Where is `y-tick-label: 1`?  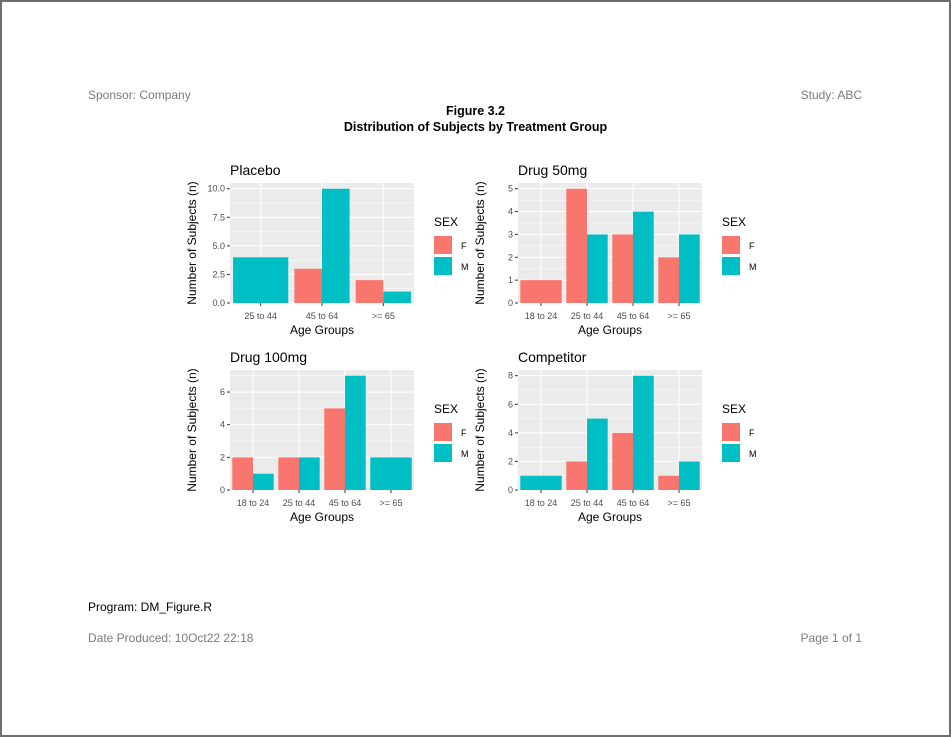 y-tick-label: 1 is located at coordinates (510, 280).